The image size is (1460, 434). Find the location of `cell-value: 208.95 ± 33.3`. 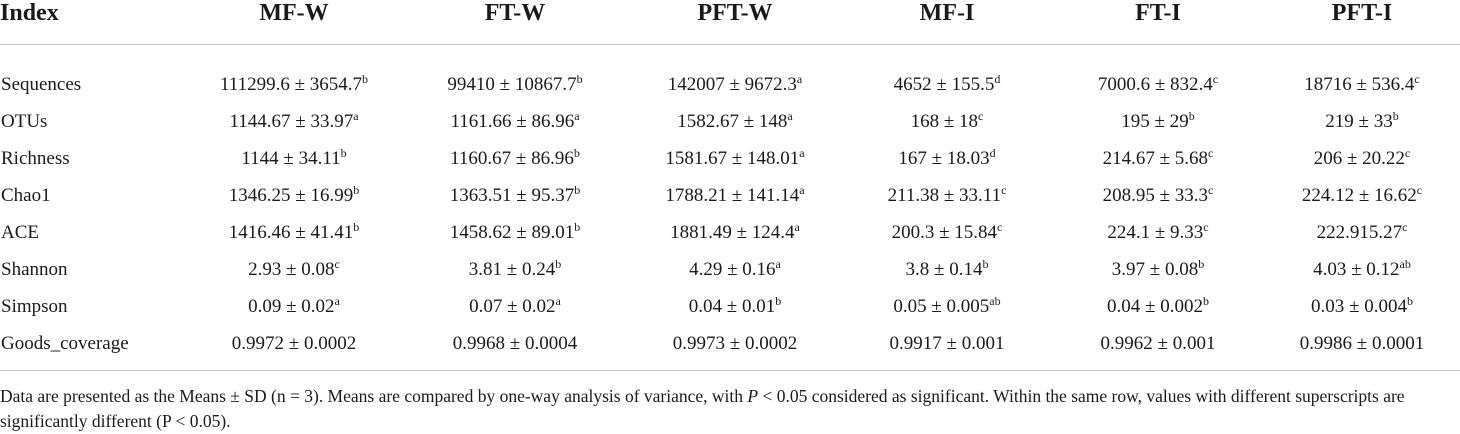

cell-value: 208.95 ± 33.3 is located at coordinates (1155, 195).